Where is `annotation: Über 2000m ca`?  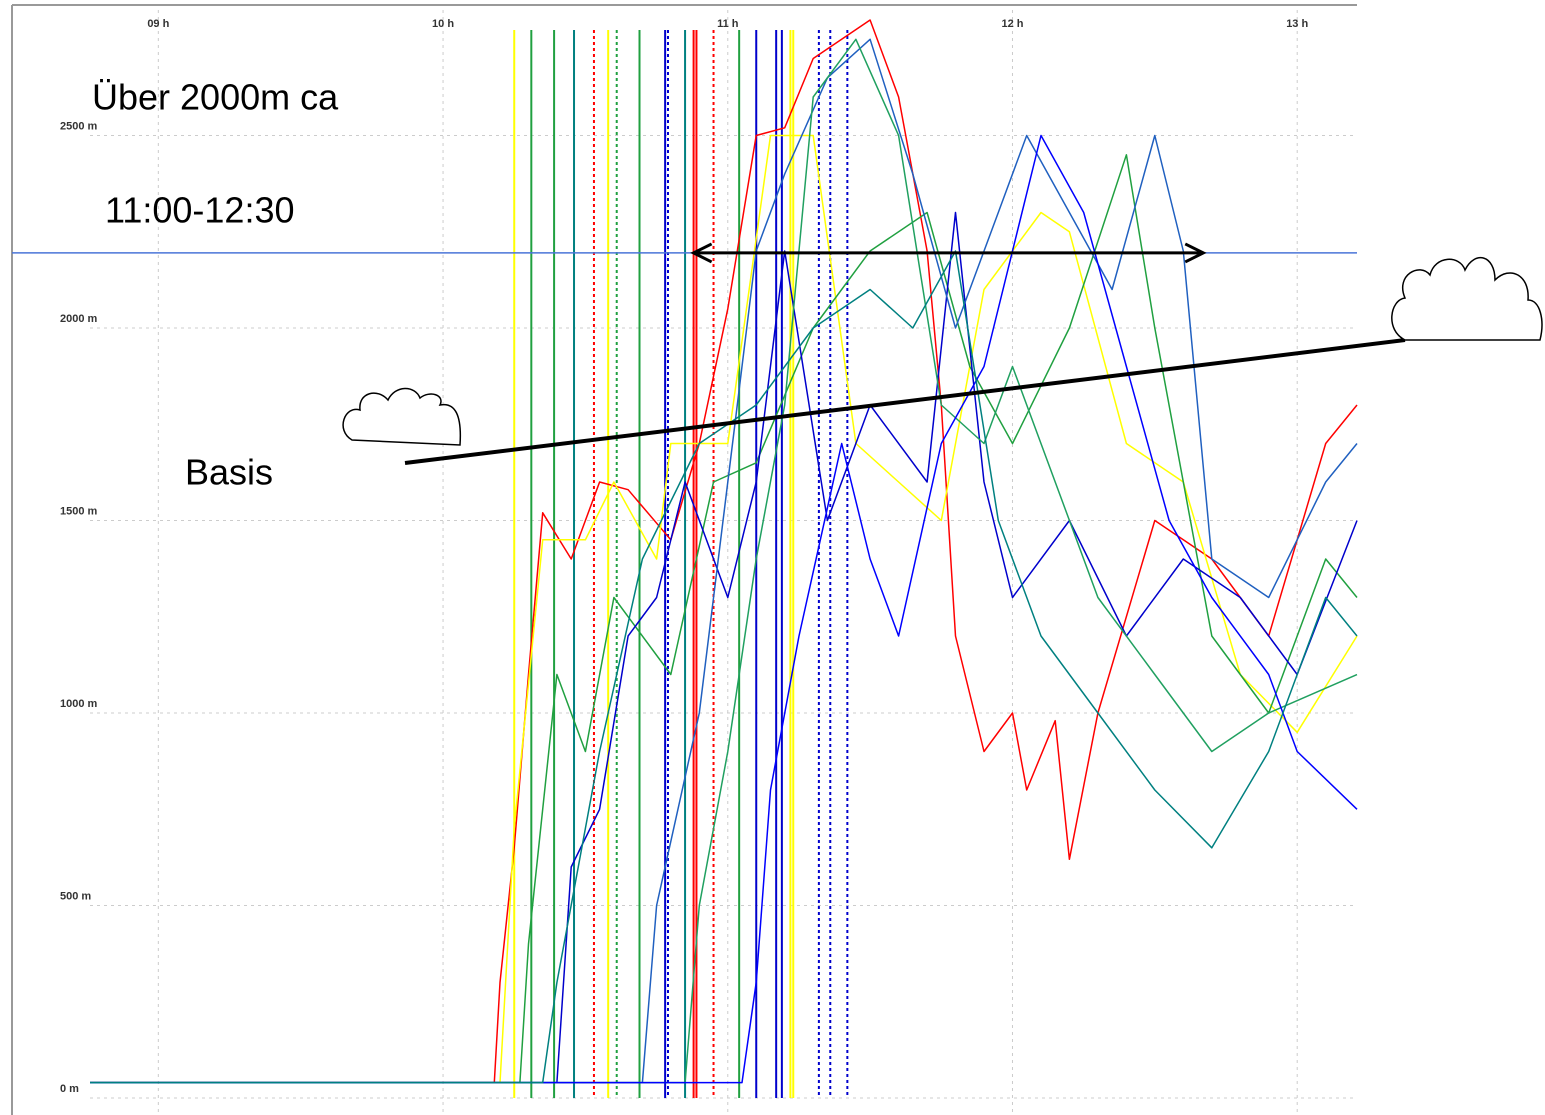 annotation: Über 2000m ca is located at coordinates (215, 97).